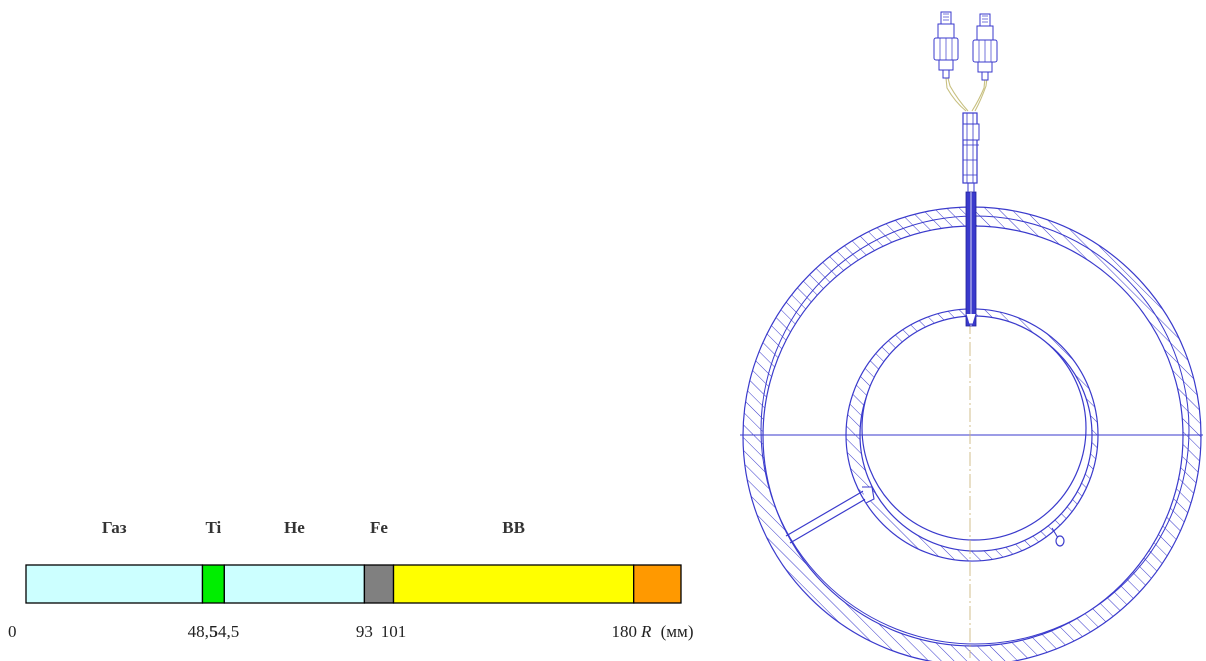 This screenshot has width=1206, height=661. I want to click on layer-name-4: ВВ, so click(513, 527).